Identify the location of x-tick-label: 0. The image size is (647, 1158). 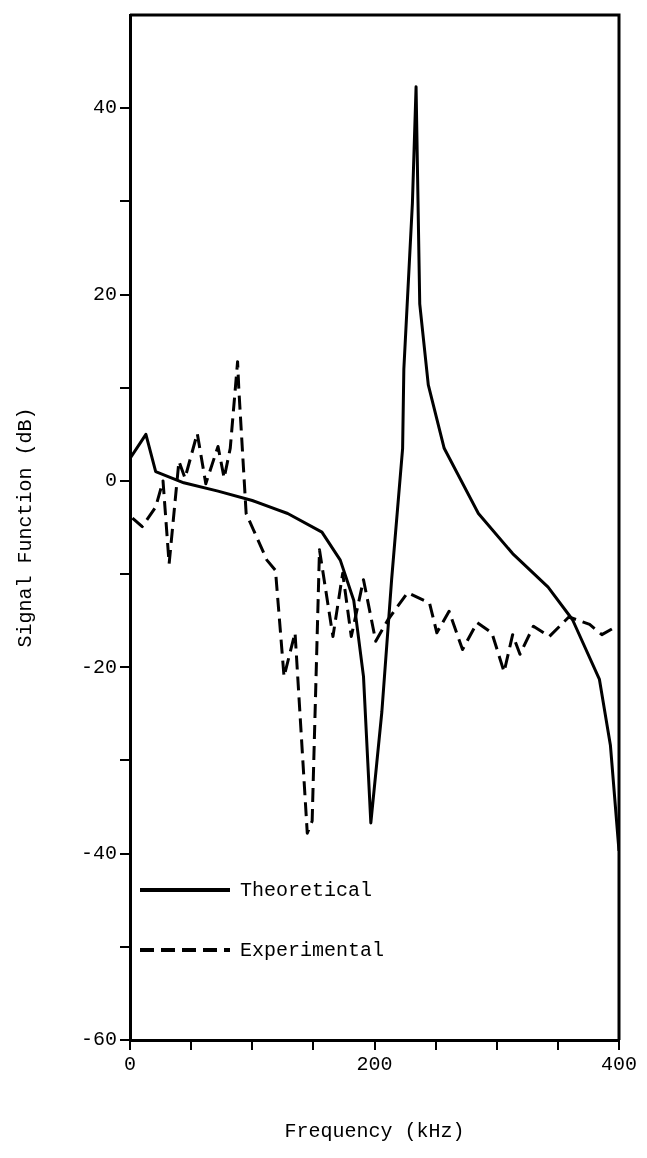
(130, 1065).